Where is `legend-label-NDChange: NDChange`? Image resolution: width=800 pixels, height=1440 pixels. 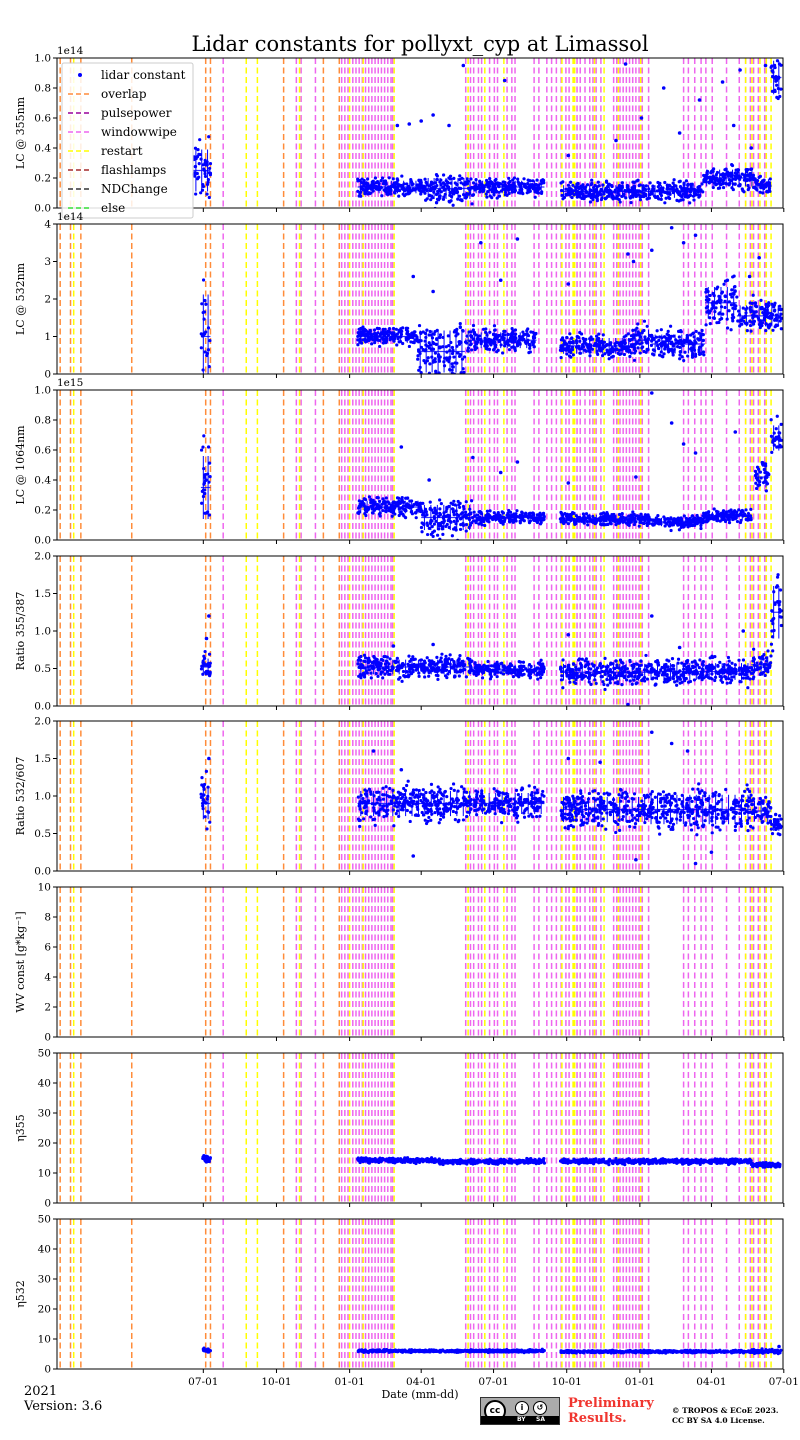
legend-label-NDChange: NDChange is located at coordinates (134, 189).